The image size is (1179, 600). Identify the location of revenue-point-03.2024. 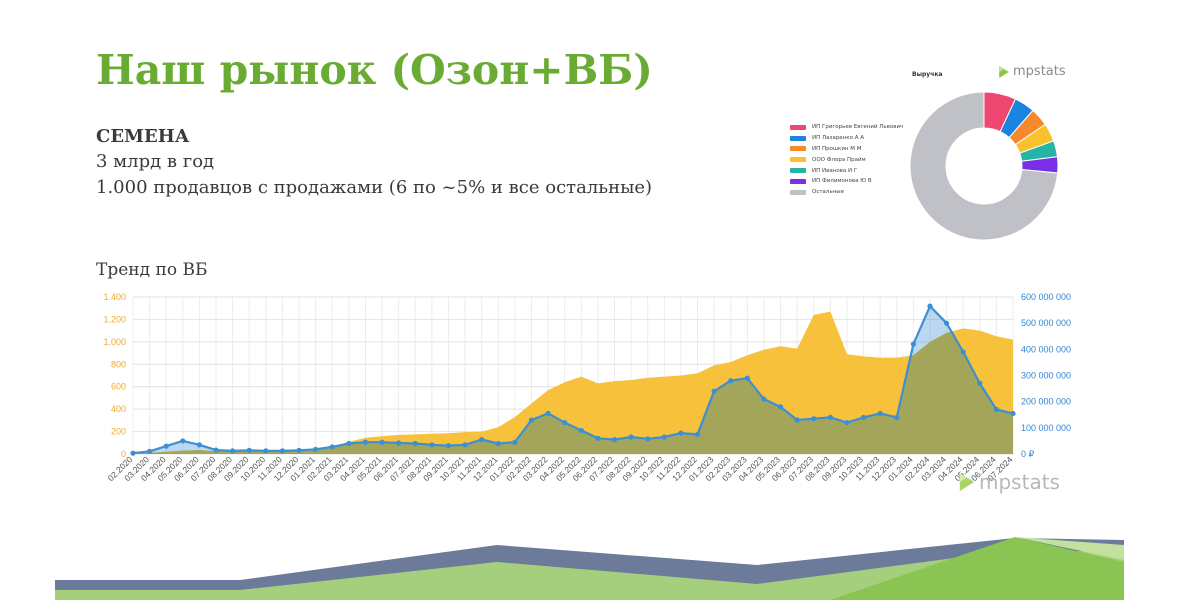
(946, 323).